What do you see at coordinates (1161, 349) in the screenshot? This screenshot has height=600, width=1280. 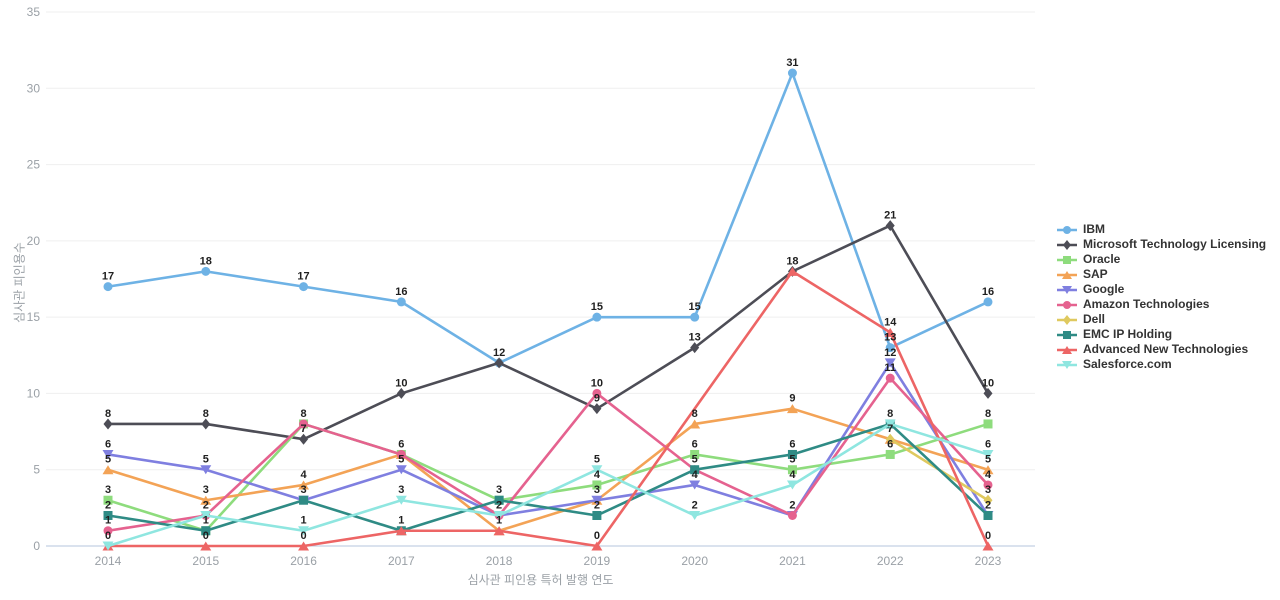 I see `legend-item-advanced-new-technologies: Advanced New Technologies` at bounding box center [1161, 349].